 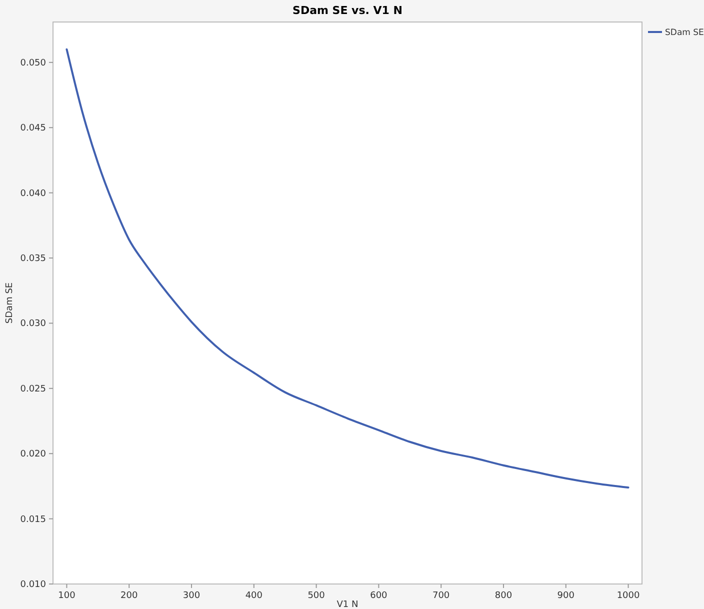 I want to click on x-tick-label: 400, so click(x=254, y=596).